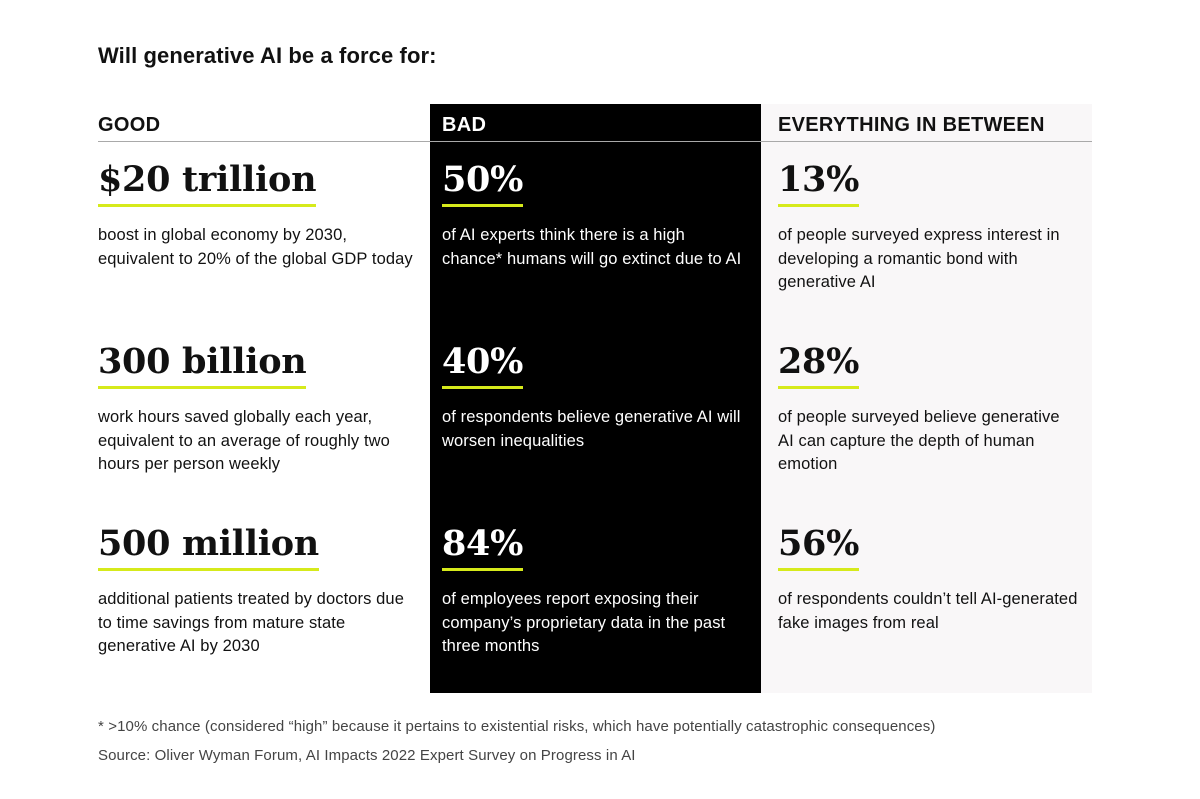 This screenshot has width=1200, height=799. I want to click on column-header-good: GOOD, so click(129, 125).